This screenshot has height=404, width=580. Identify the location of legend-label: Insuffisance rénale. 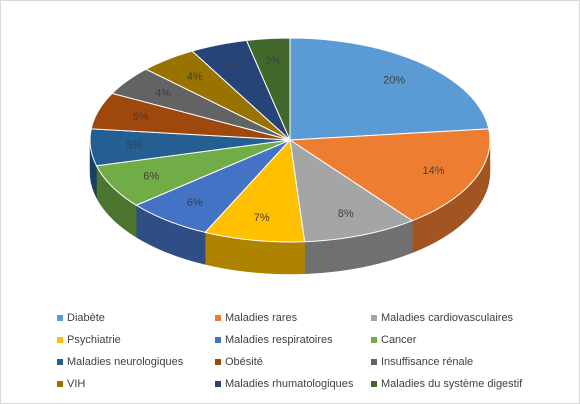
(427, 362).